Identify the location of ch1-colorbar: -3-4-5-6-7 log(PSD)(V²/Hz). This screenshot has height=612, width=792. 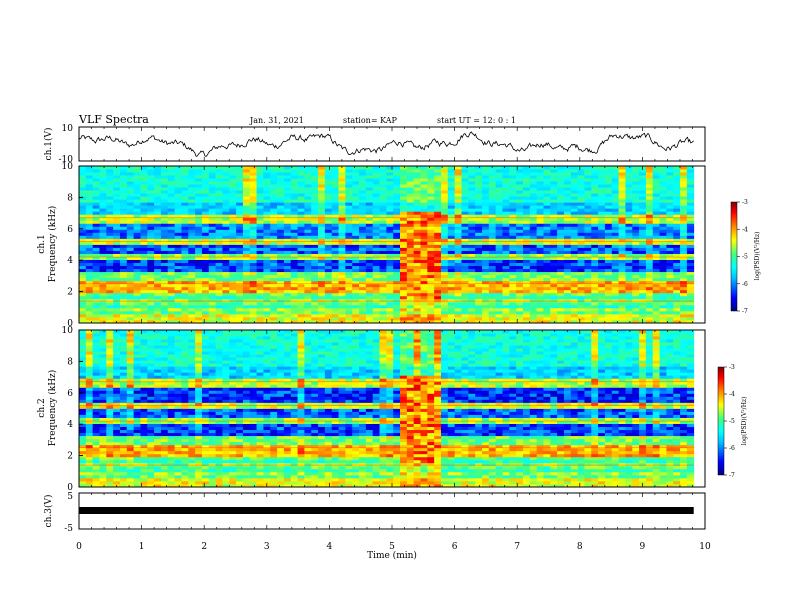
(745, 257).